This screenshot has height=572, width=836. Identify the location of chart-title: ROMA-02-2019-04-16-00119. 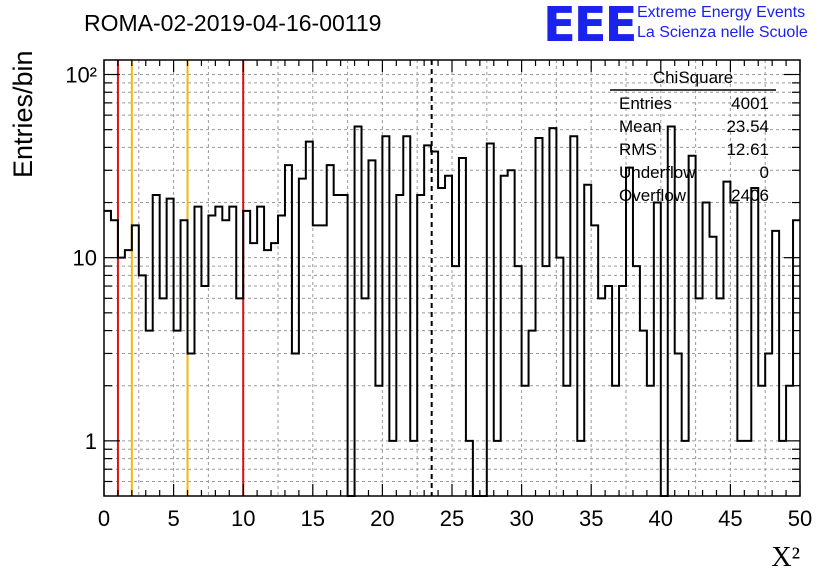
(233, 23).